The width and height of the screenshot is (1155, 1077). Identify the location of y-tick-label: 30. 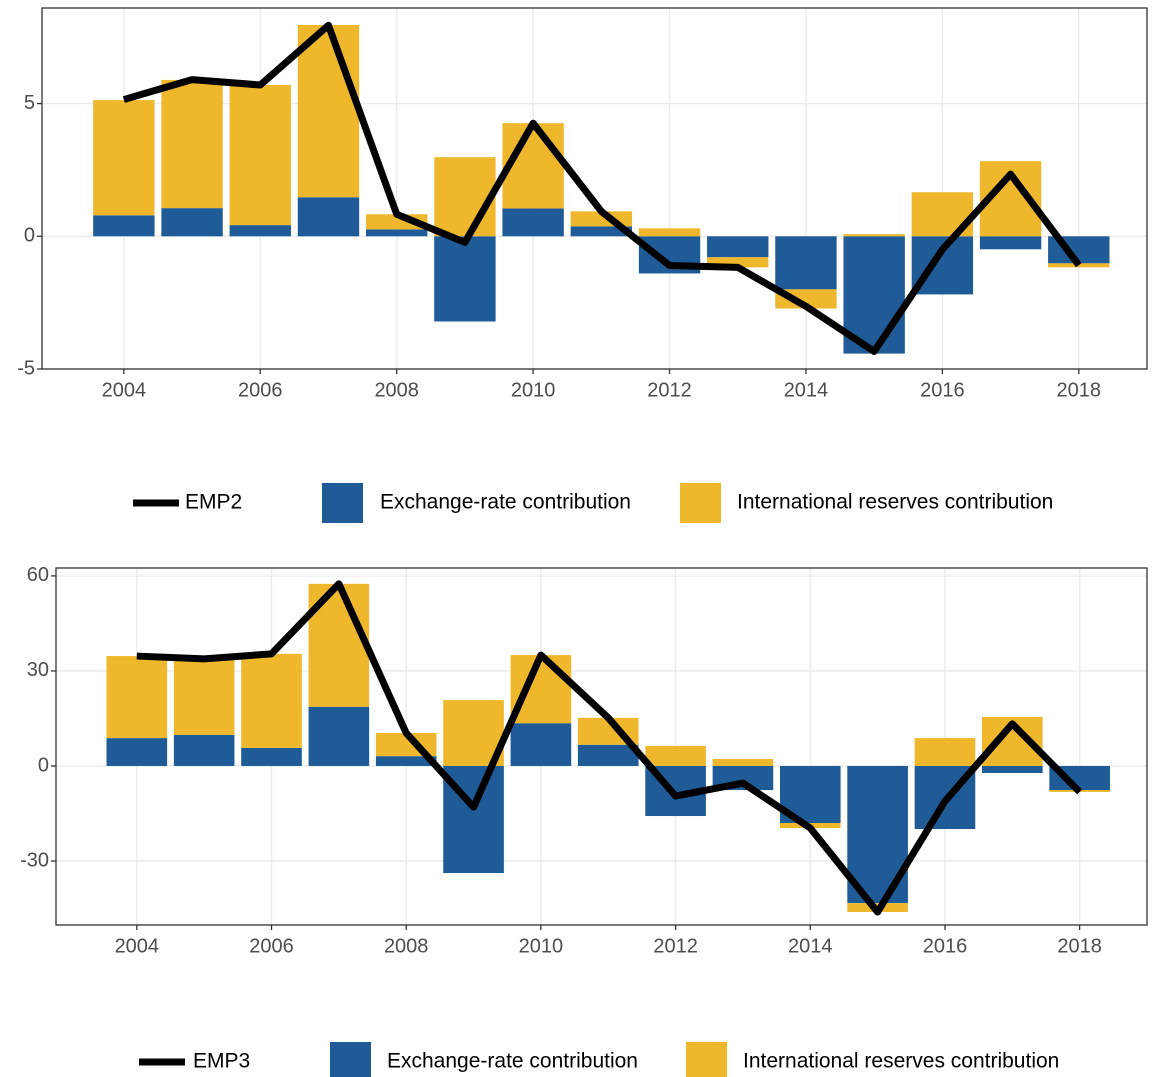
(38, 670).